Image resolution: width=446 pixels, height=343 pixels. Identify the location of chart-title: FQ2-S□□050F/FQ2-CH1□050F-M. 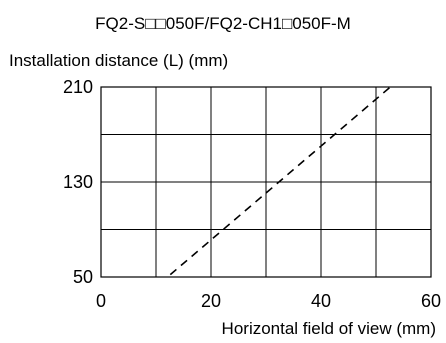
(223, 23).